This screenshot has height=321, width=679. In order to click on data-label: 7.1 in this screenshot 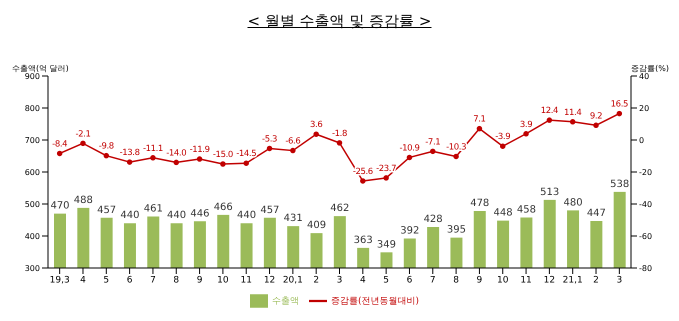, I will do `click(479, 119)`.